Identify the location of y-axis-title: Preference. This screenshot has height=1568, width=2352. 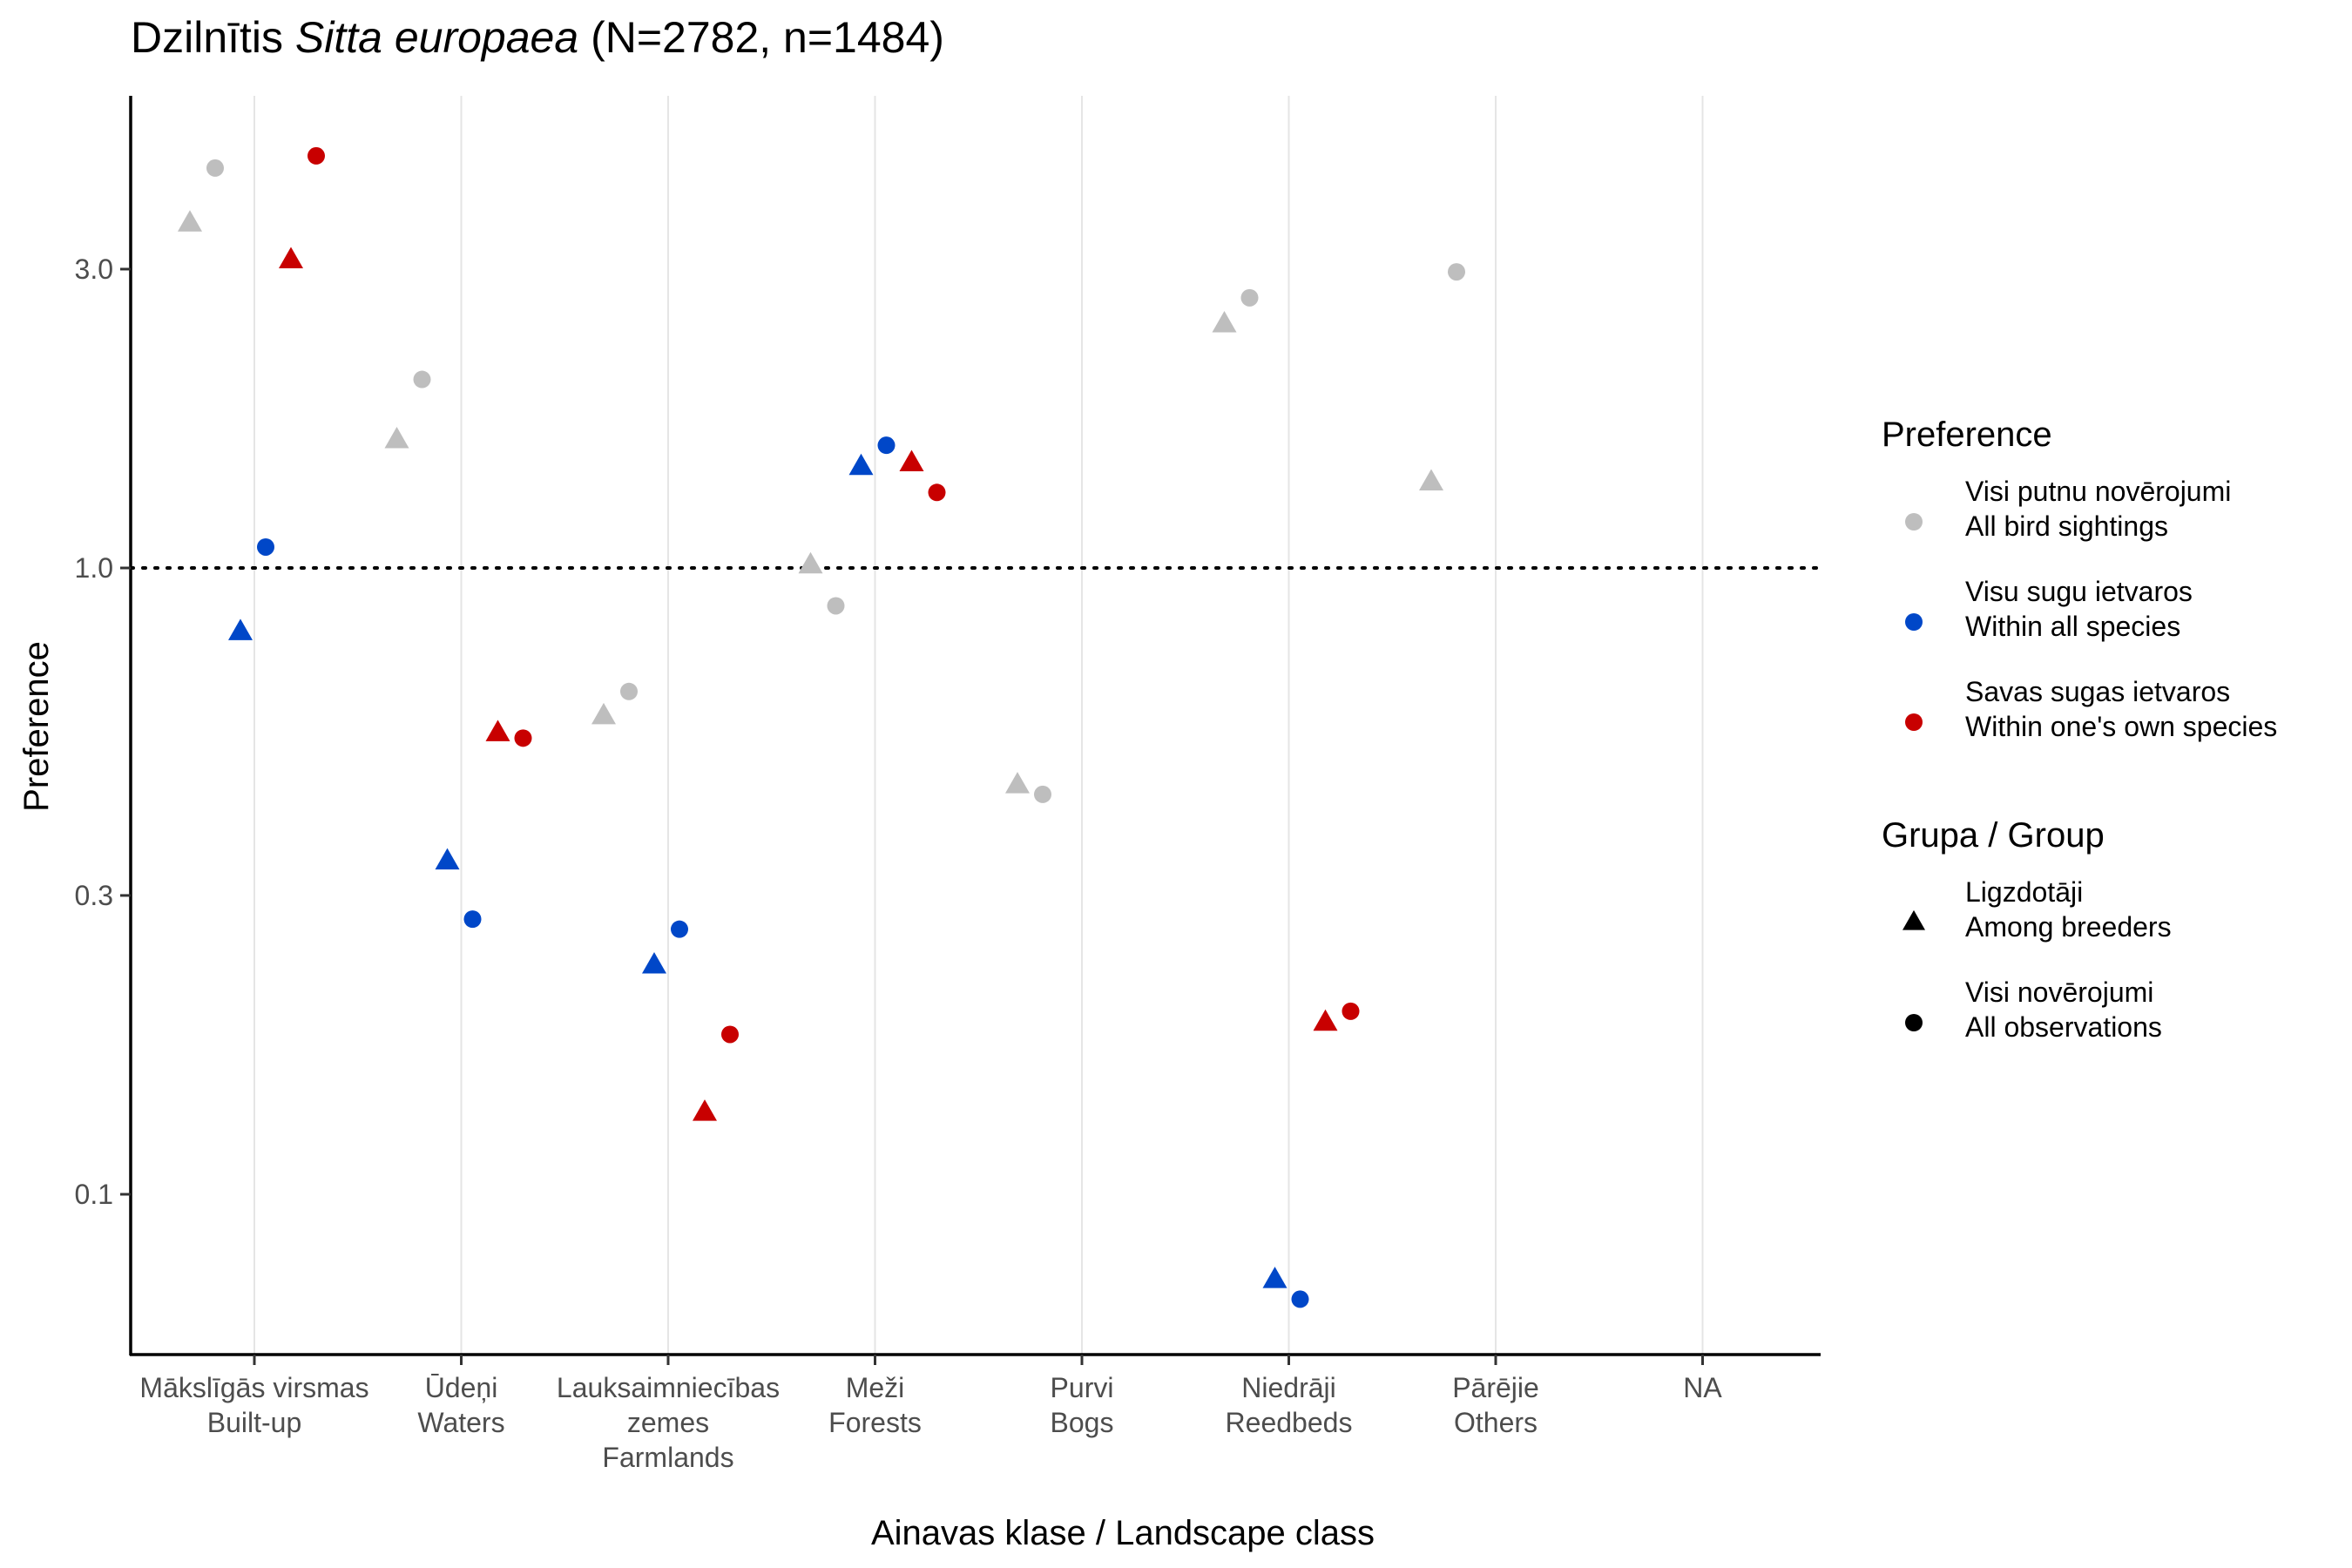
(36, 726).